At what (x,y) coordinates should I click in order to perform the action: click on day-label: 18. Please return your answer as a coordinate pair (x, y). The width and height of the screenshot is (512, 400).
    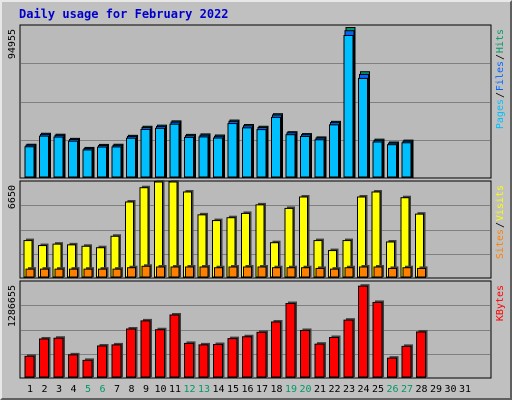
    Looking at the image, I should click on (276, 389).